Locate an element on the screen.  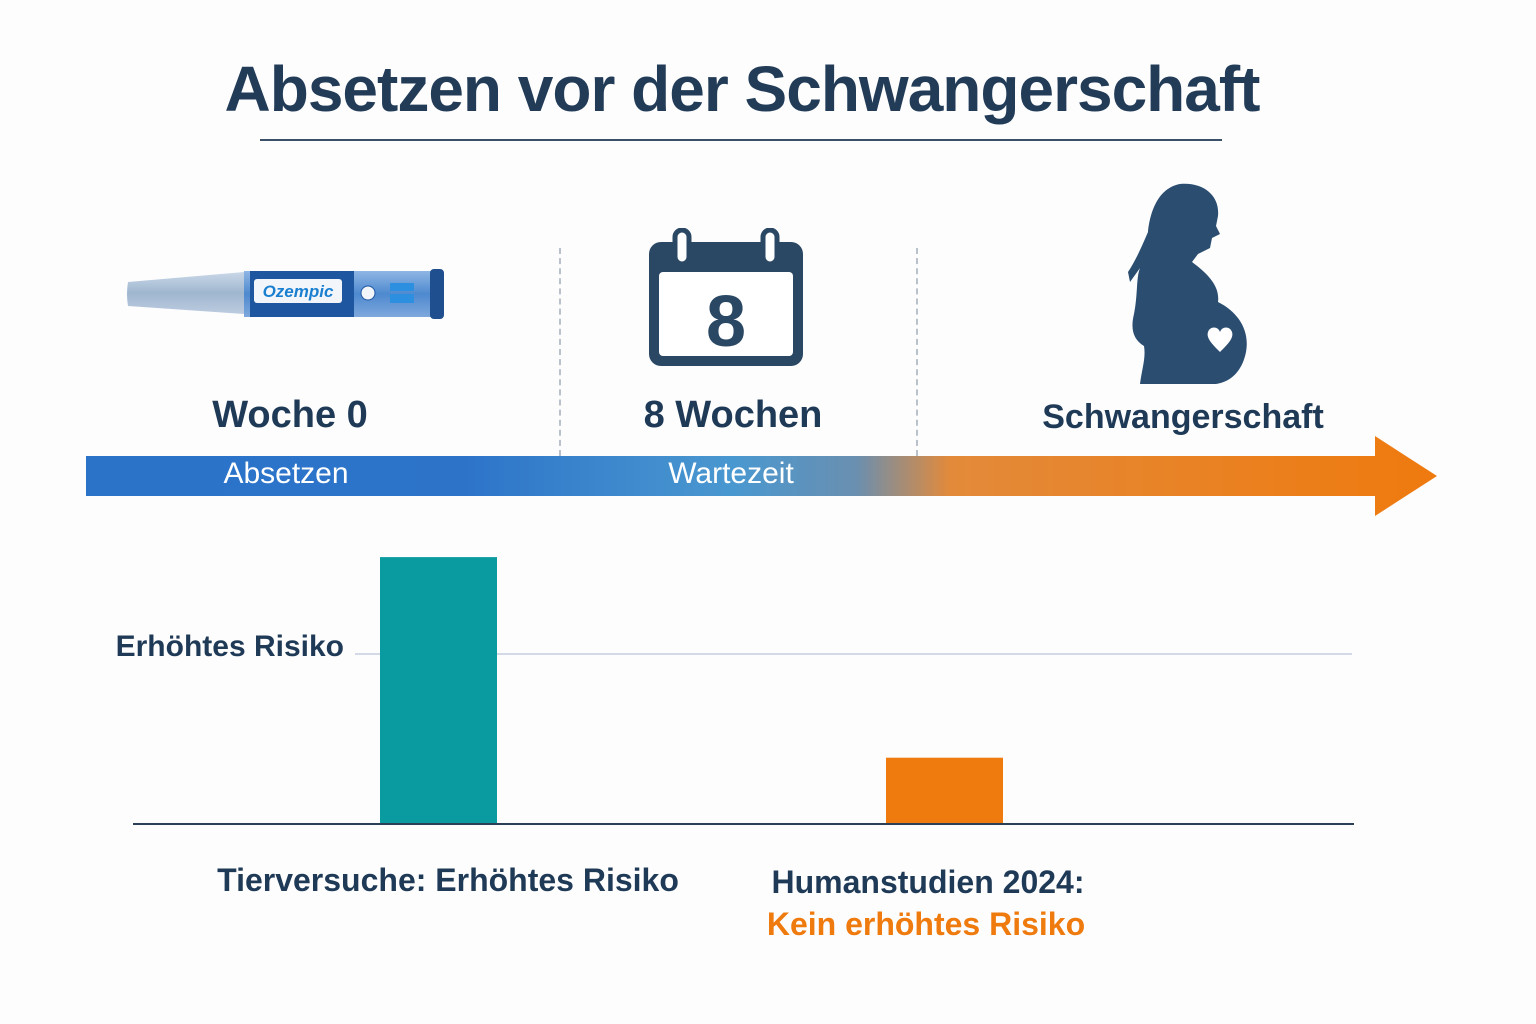
pregnant-woman-icon is located at coordinates (1187, 283).